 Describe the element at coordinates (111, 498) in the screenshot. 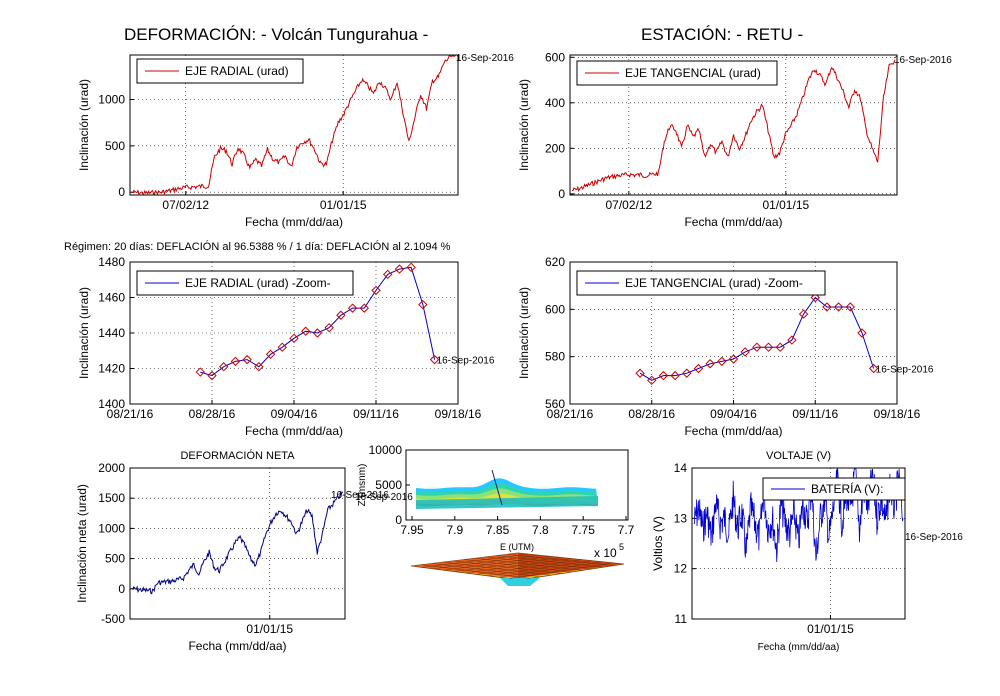

I see `tick-label-y: 1500` at that location.